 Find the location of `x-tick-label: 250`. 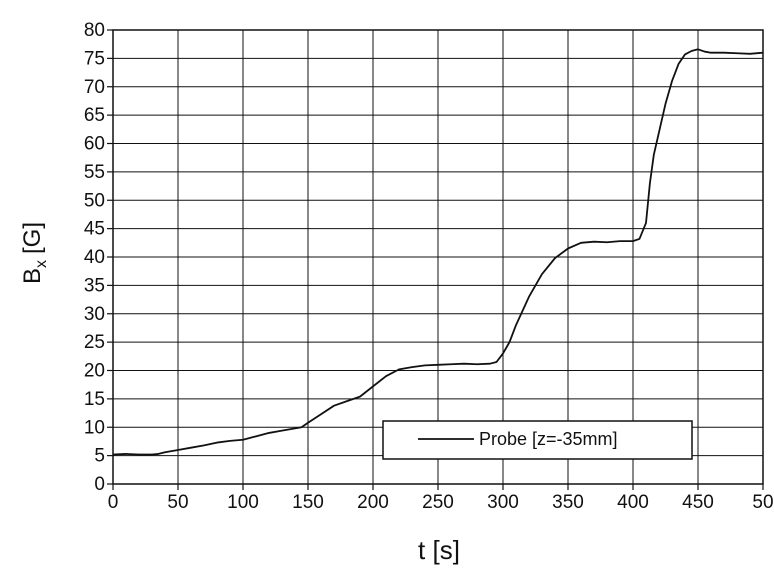

x-tick-label: 250 is located at coordinates (438, 502).